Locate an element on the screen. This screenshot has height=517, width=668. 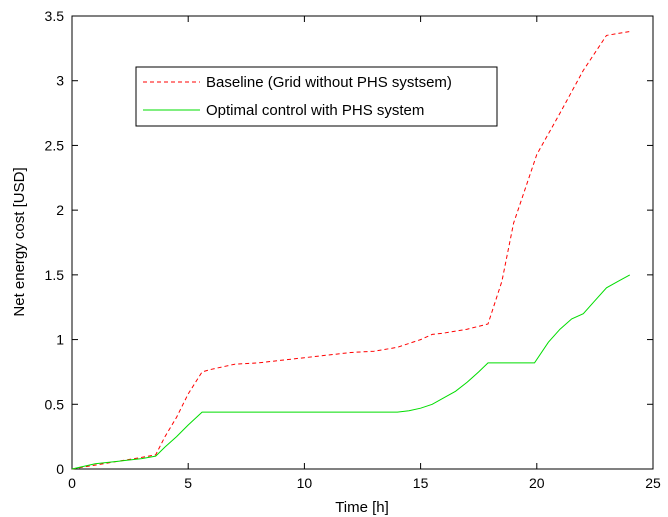
y-tick-label: 2.5 is located at coordinates (55, 145).